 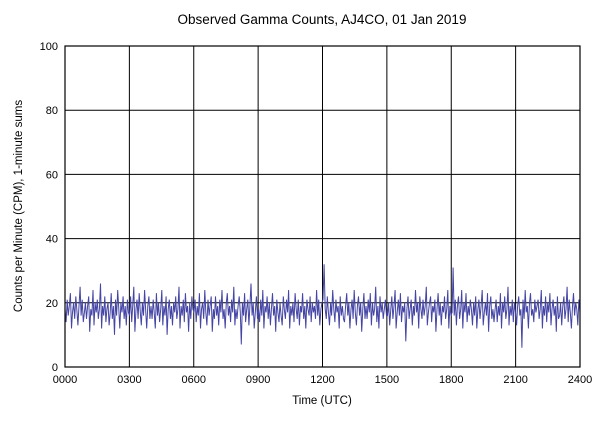 What do you see at coordinates (65, 380) in the screenshot?
I see `x-tick-label: 0000` at bounding box center [65, 380].